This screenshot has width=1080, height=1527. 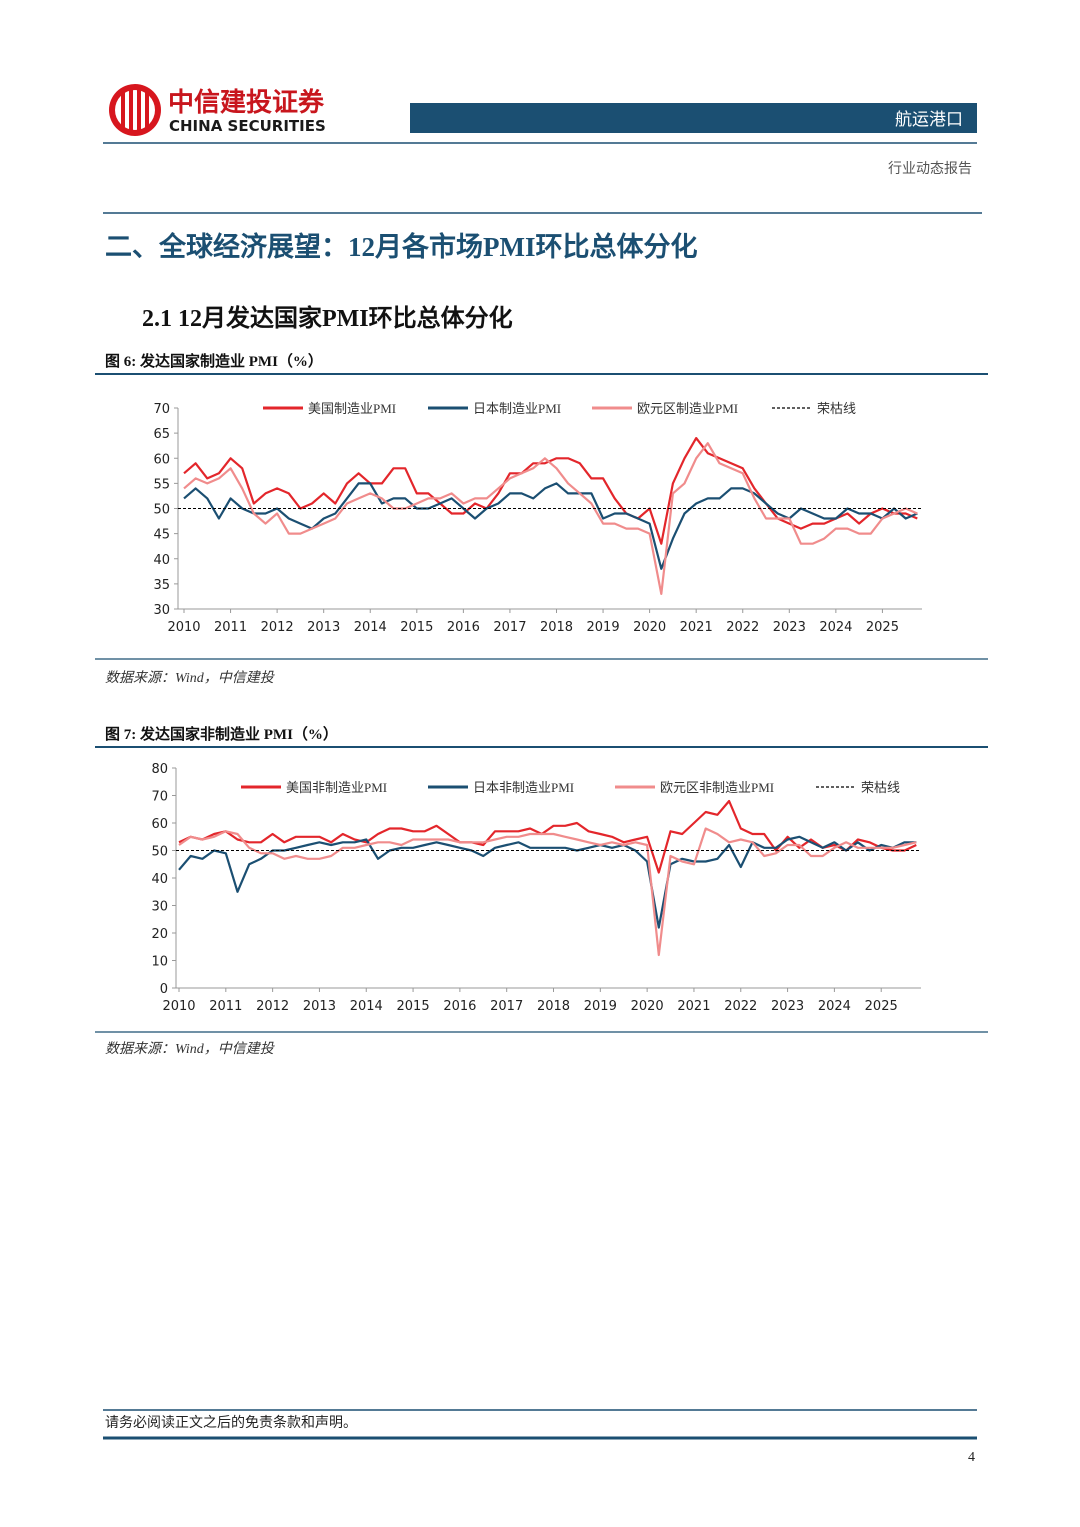 I want to click on legend-label: 美国制造业PMI, so click(x=352, y=408).